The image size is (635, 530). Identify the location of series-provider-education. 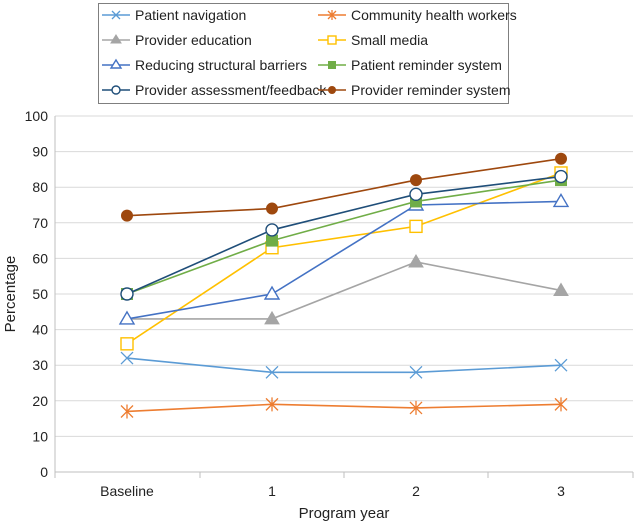
(344, 289).